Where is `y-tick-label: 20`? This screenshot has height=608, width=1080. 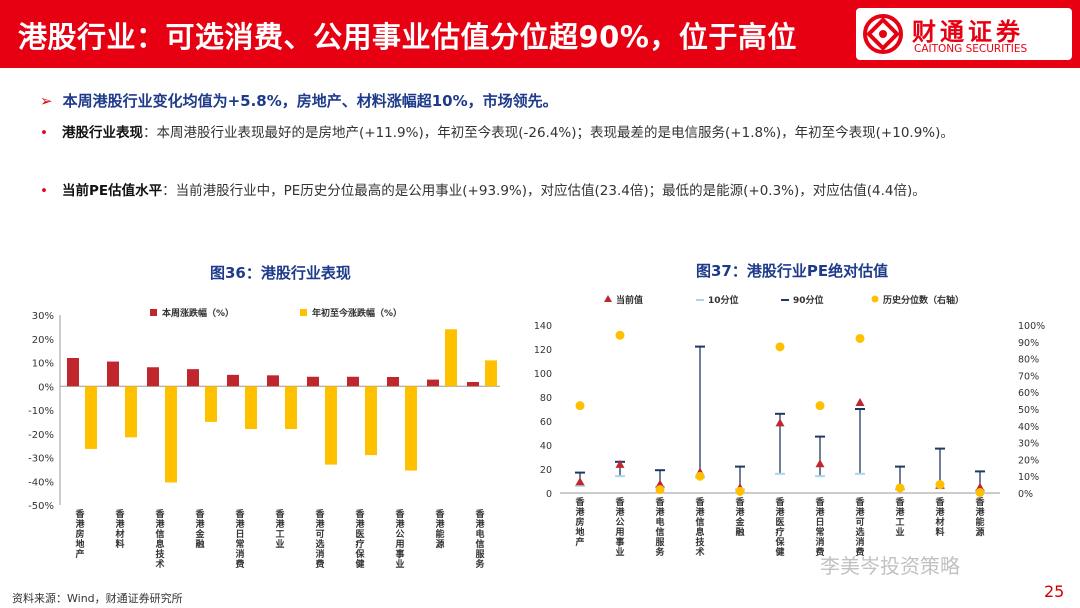 y-tick-label: 20 is located at coordinates (546, 470).